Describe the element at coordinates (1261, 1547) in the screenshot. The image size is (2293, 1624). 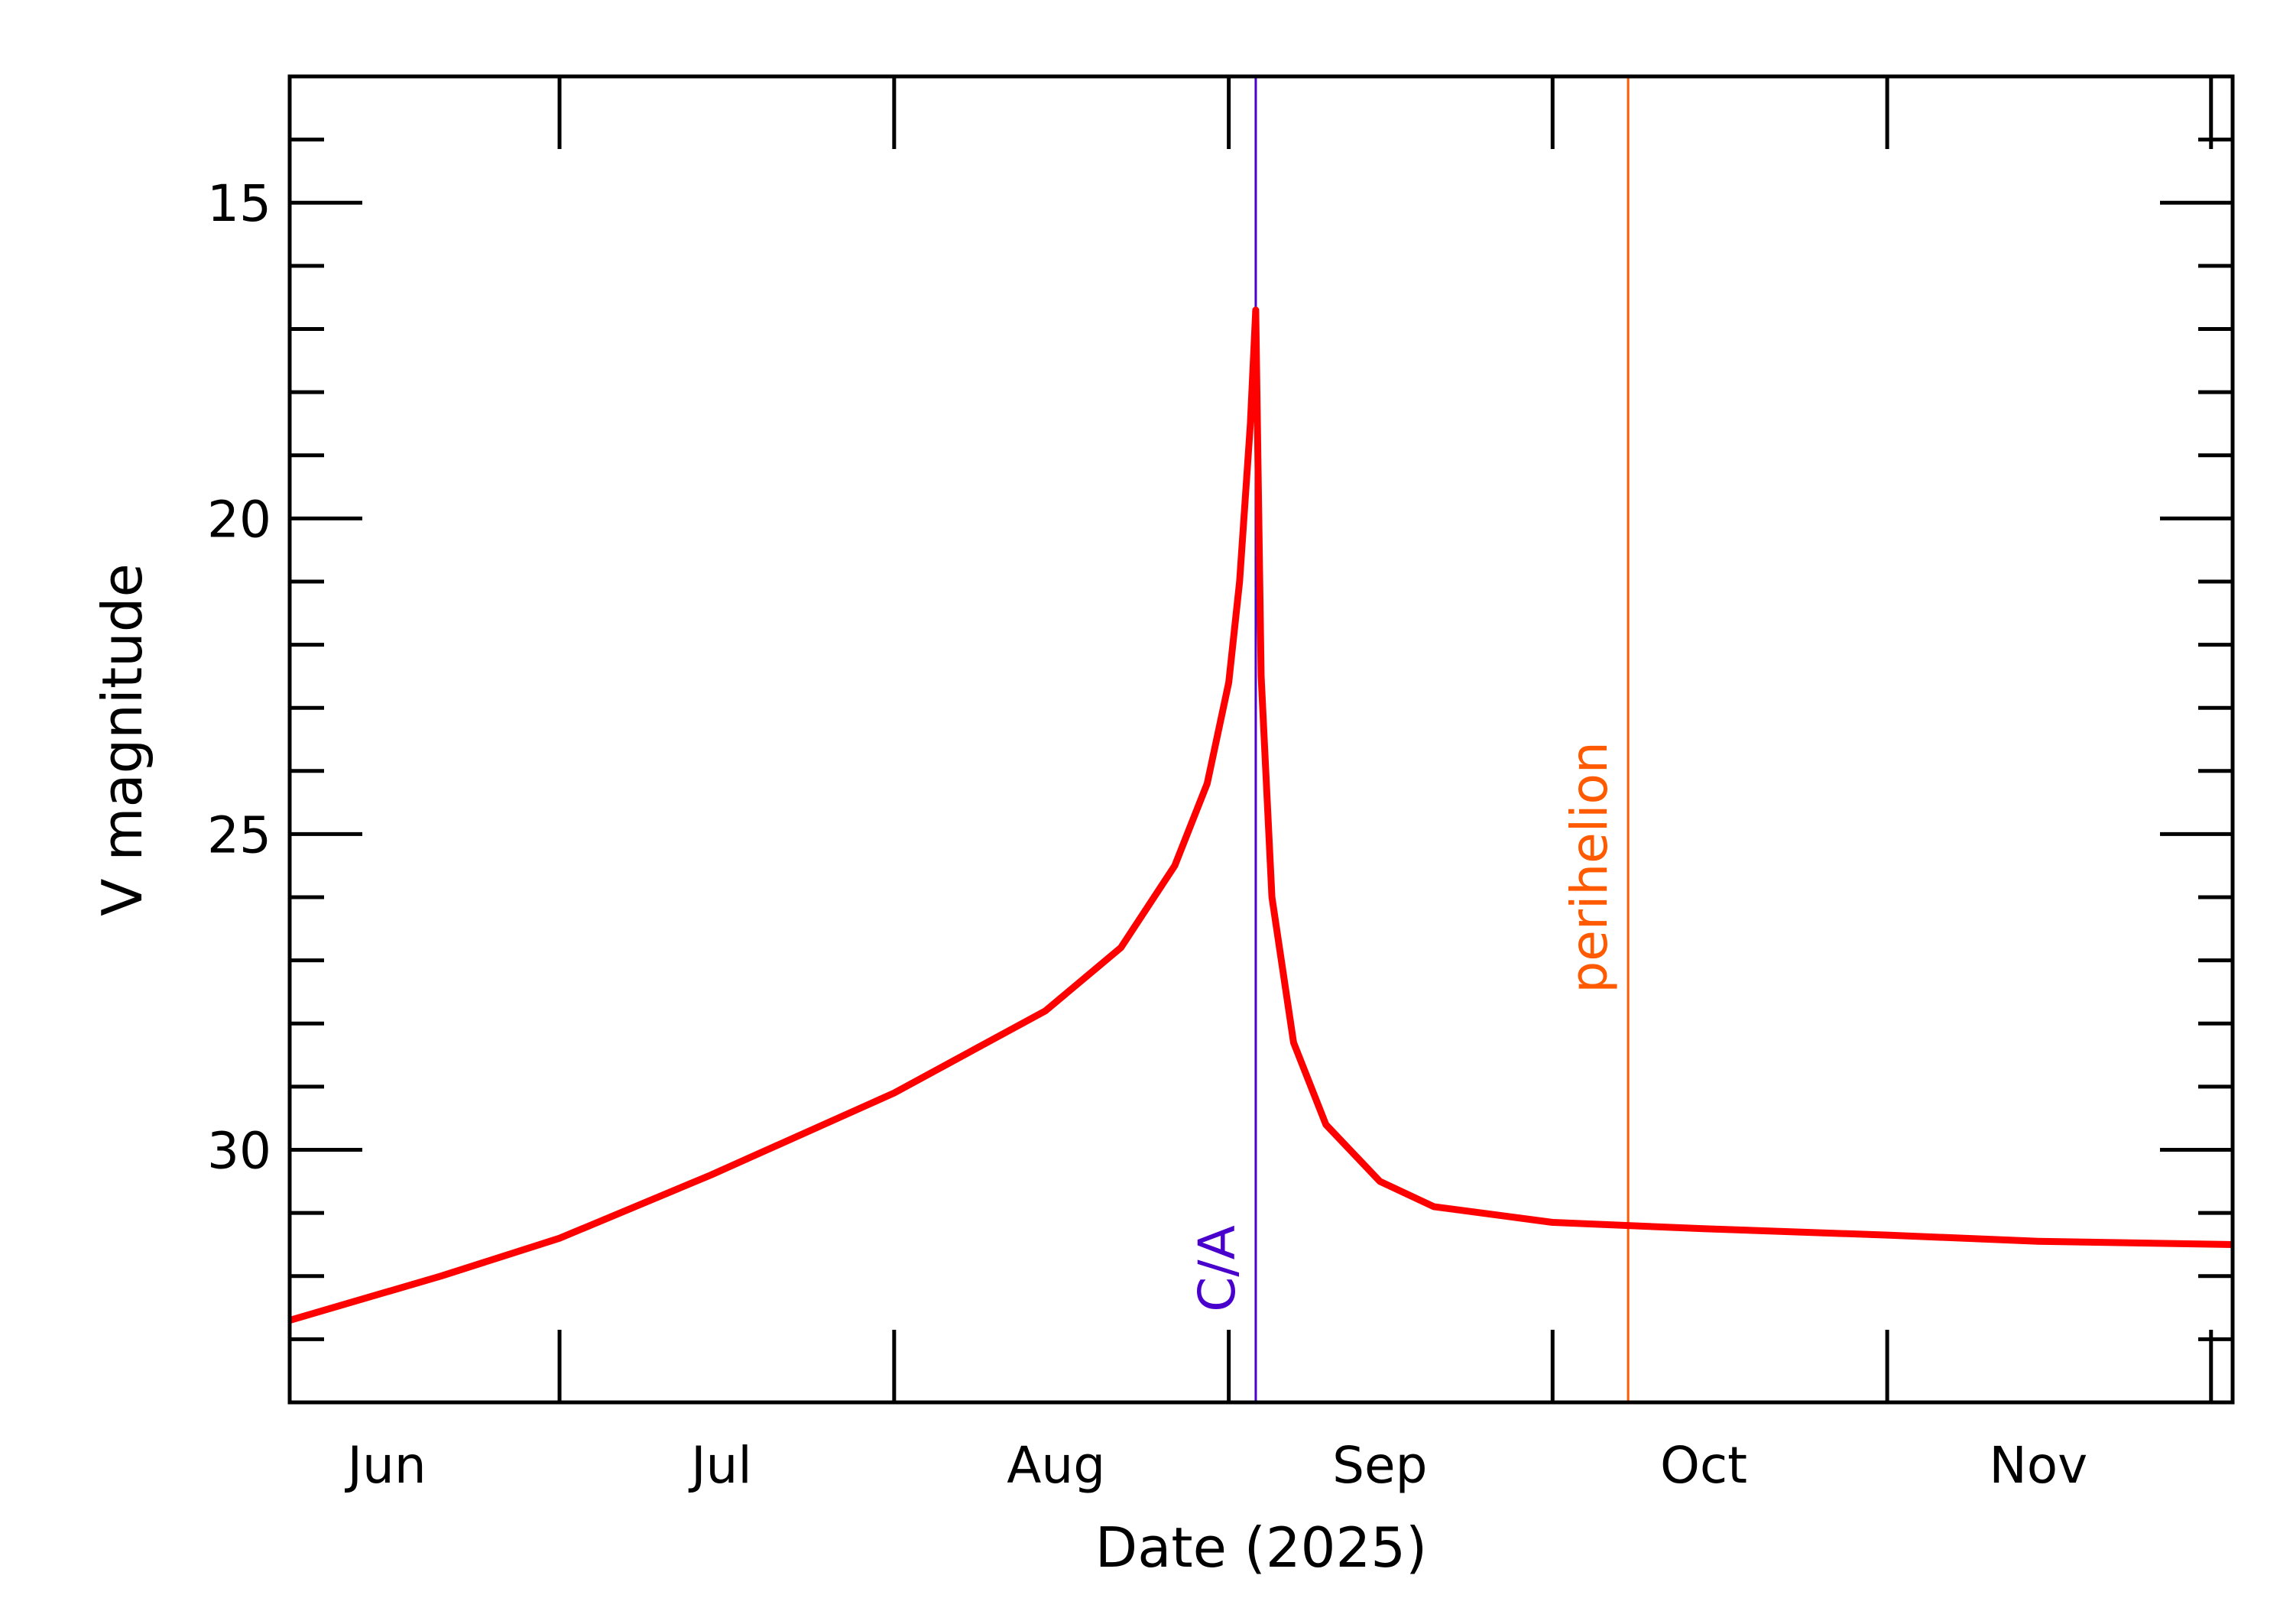
I see `x-axis-label: Date (2025)` at that location.